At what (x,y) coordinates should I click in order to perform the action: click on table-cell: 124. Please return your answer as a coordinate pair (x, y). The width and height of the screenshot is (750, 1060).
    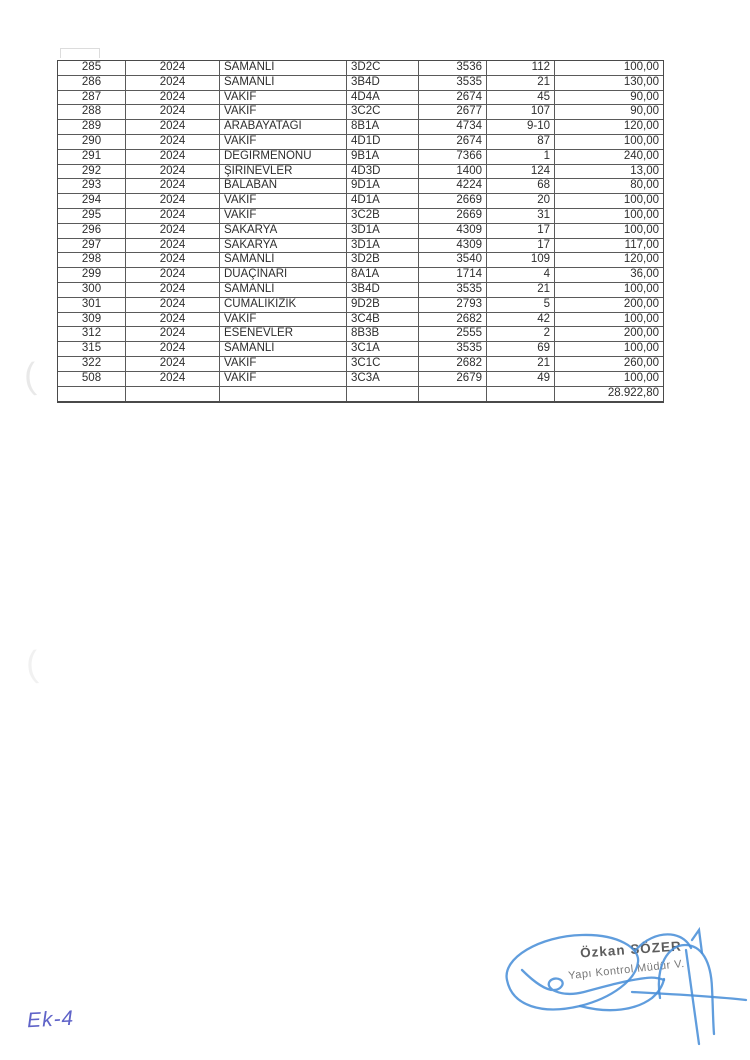
    Looking at the image, I should click on (521, 171).